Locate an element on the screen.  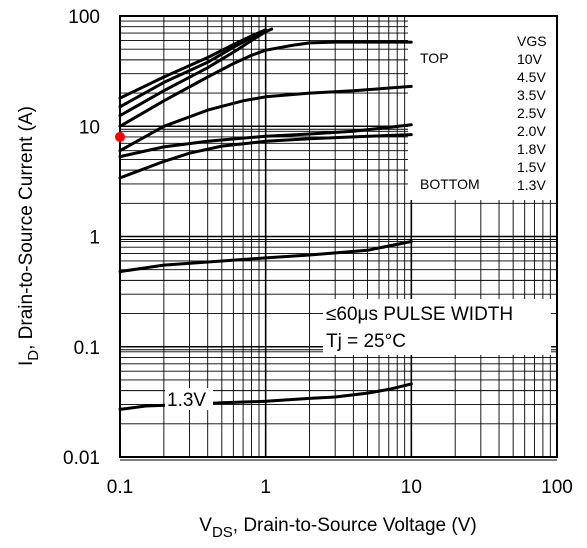
x-axis-title-sub: DS is located at coordinates (222, 532).